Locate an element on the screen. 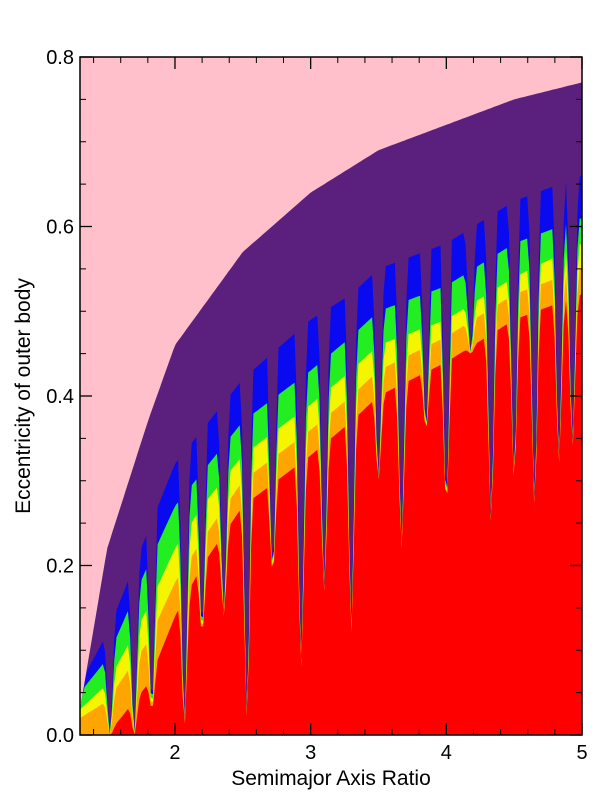 Image resolution: width=612 pixels, height=792 pixels. x-tick-label: 3 is located at coordinates (310, 753).